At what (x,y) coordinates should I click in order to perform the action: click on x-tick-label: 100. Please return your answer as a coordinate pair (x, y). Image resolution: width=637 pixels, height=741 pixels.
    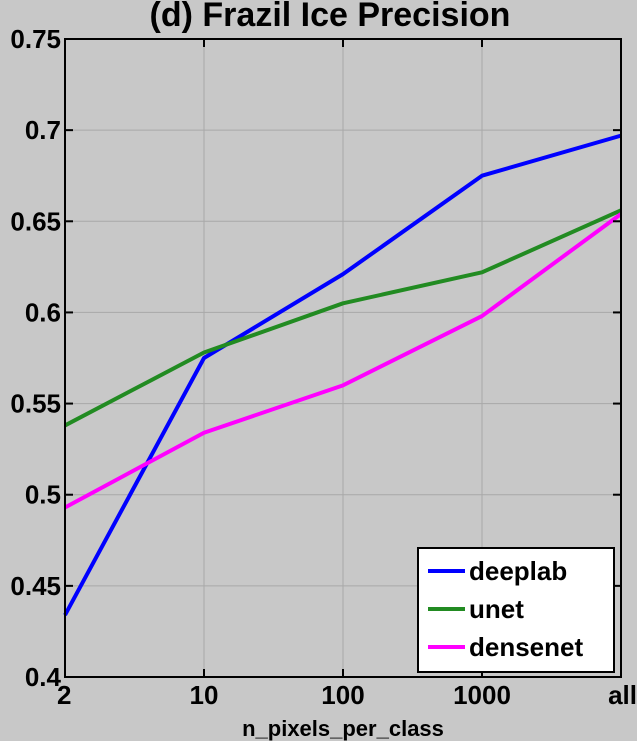
    Looking at the image, I should click on (342, 695).